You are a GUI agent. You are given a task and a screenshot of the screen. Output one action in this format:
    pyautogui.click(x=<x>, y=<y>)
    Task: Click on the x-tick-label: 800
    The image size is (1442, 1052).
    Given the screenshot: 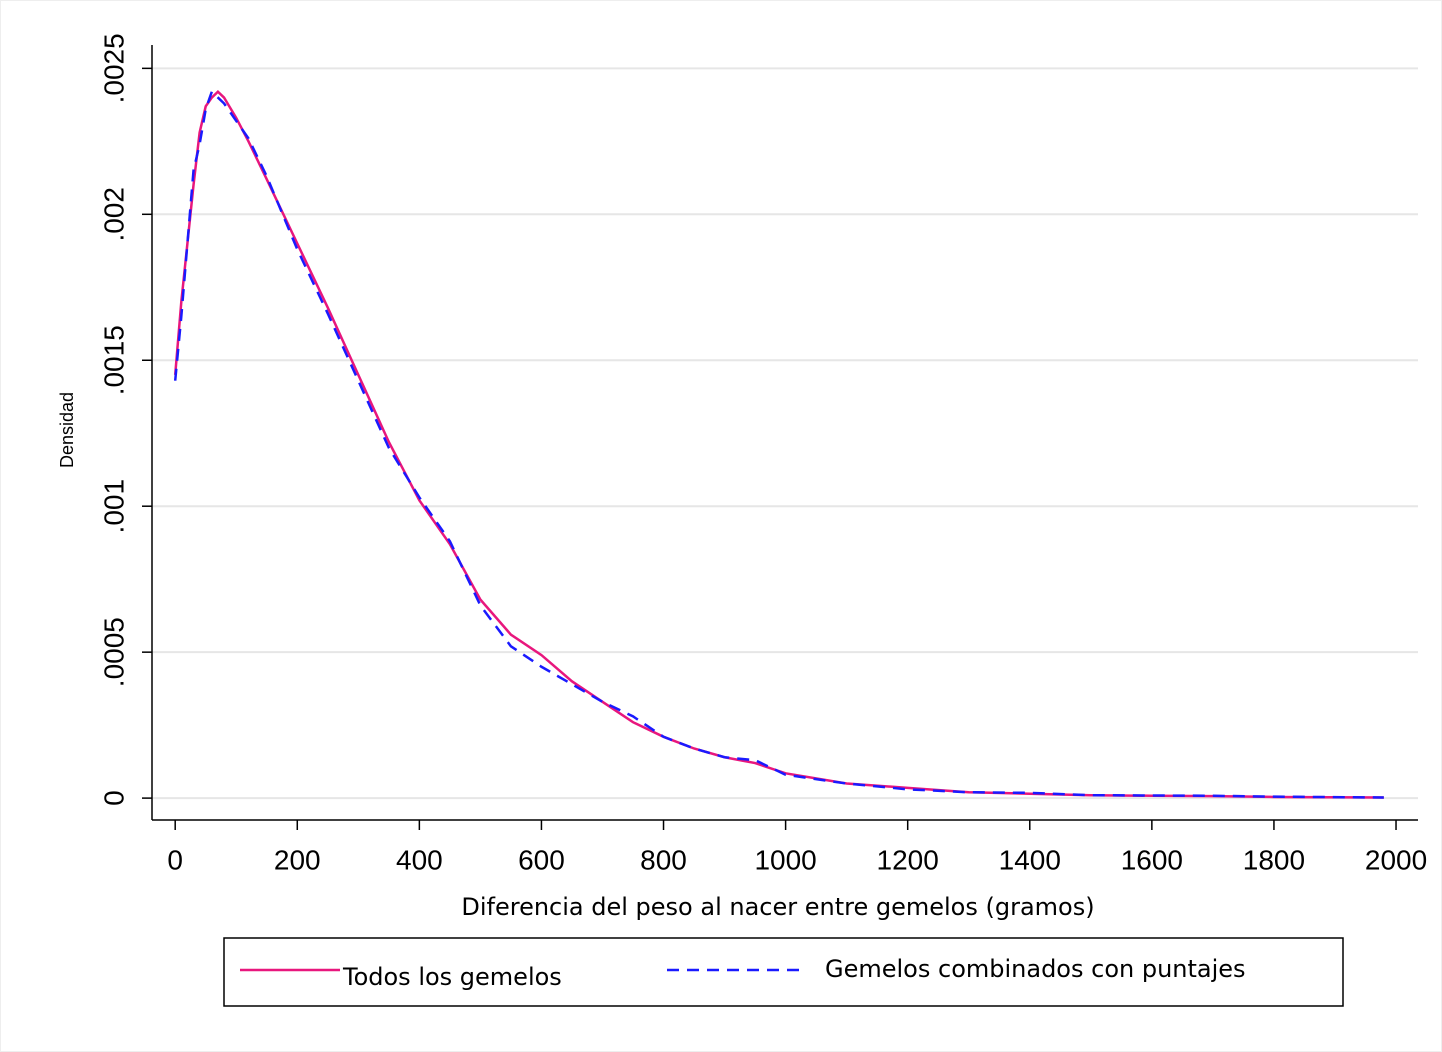 What is the action you would take?
    pyautogui.click(x=663, y=859)
    